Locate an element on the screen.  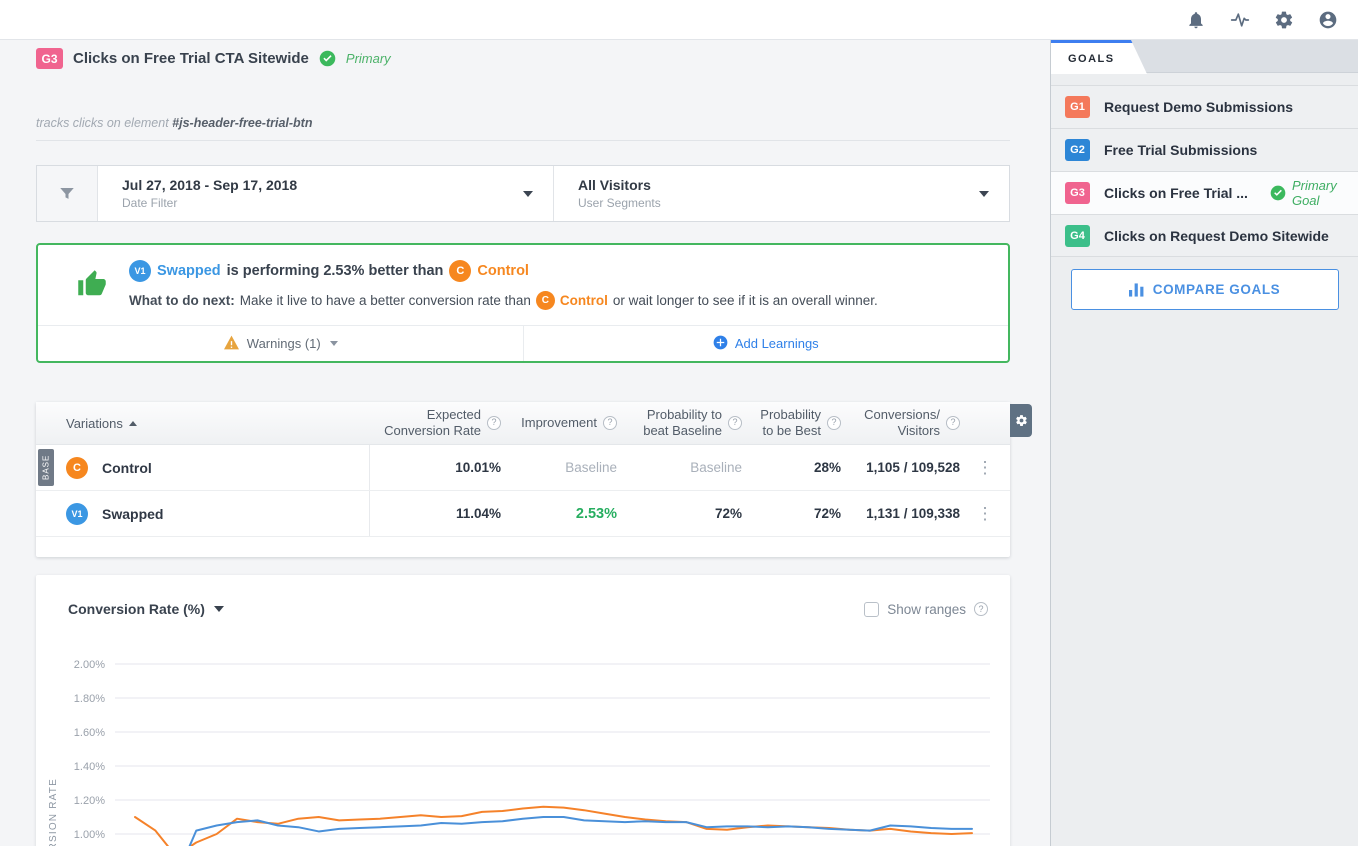
user-segments-value: All Visitors is located at coordinates (614, 185).